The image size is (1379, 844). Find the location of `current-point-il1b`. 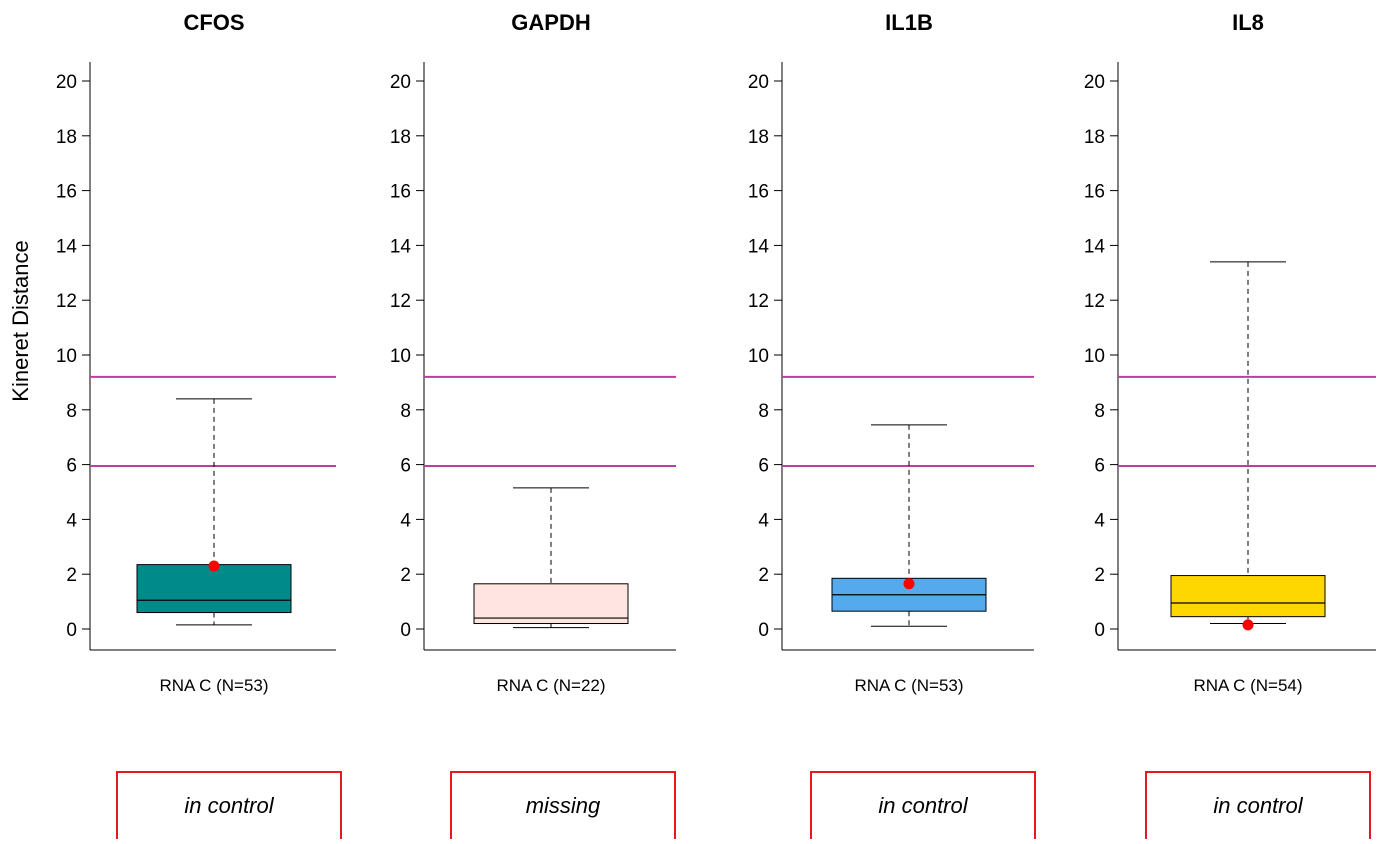

current-point-il1b is located at coordinates (909, 584).